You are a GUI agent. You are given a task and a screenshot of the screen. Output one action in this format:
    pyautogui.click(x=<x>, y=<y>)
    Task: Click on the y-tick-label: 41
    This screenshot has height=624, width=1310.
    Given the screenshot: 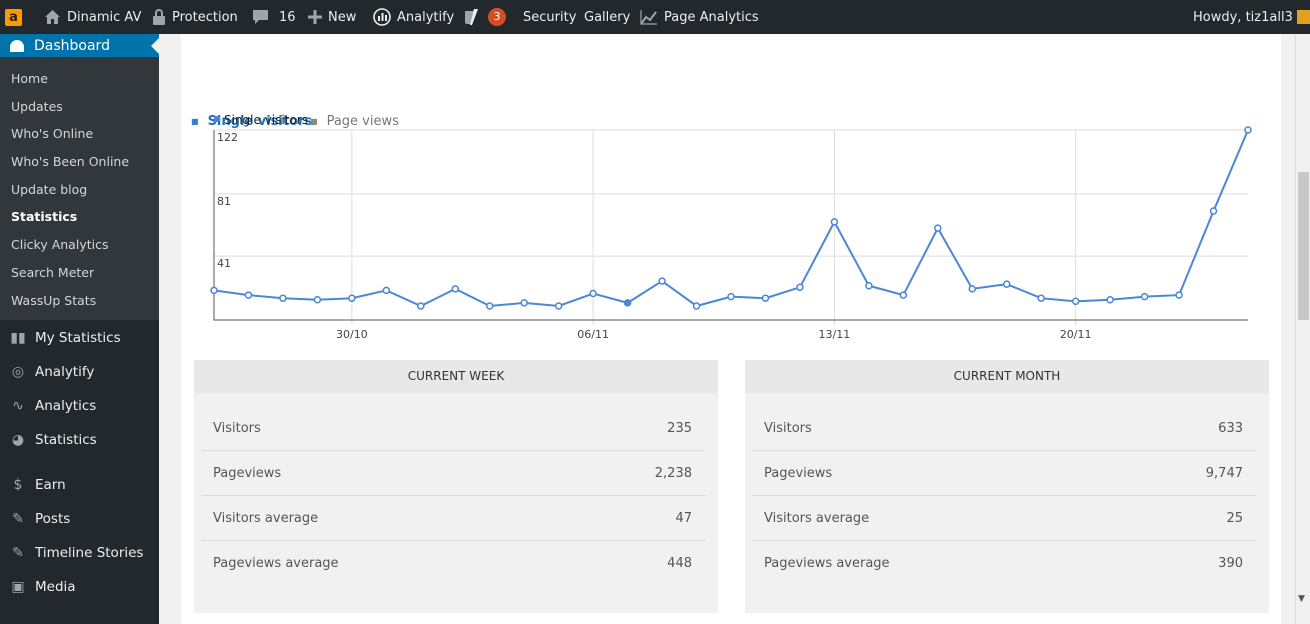 What is the action you would take?
    pyautogui.click(x=224, y=263)
    